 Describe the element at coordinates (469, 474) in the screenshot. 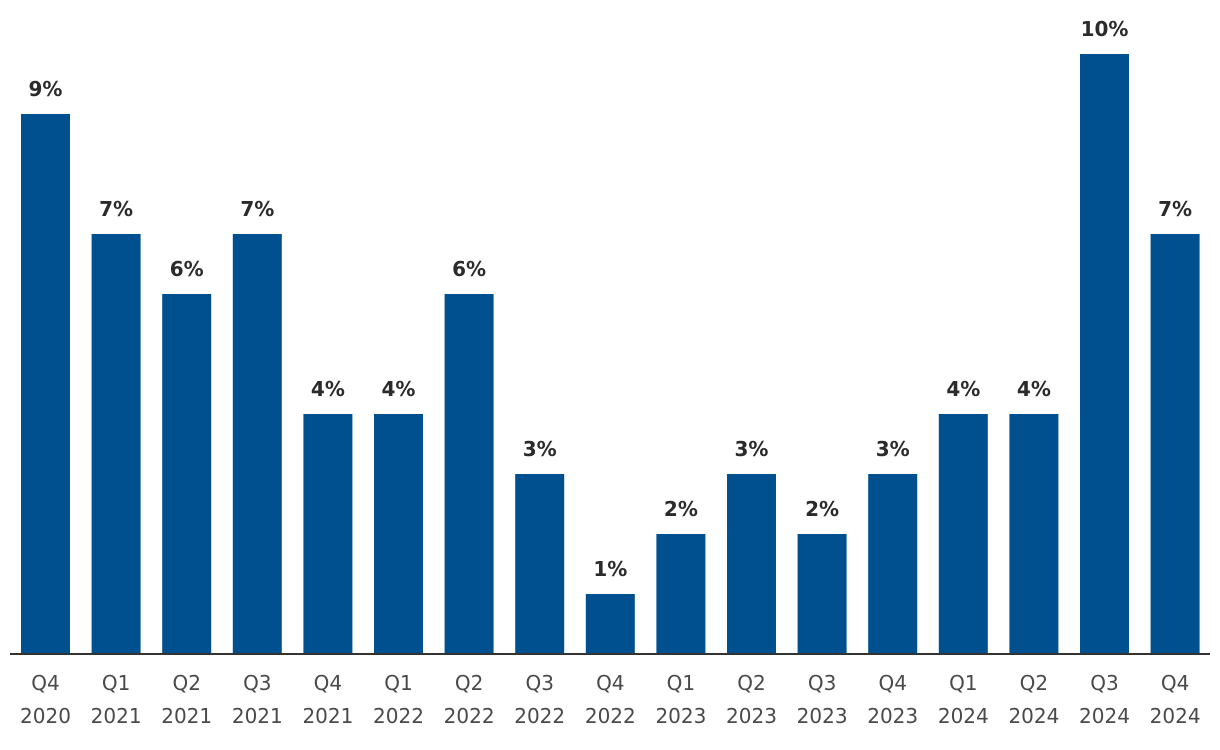

I see `bar-q2-2022` at that location.